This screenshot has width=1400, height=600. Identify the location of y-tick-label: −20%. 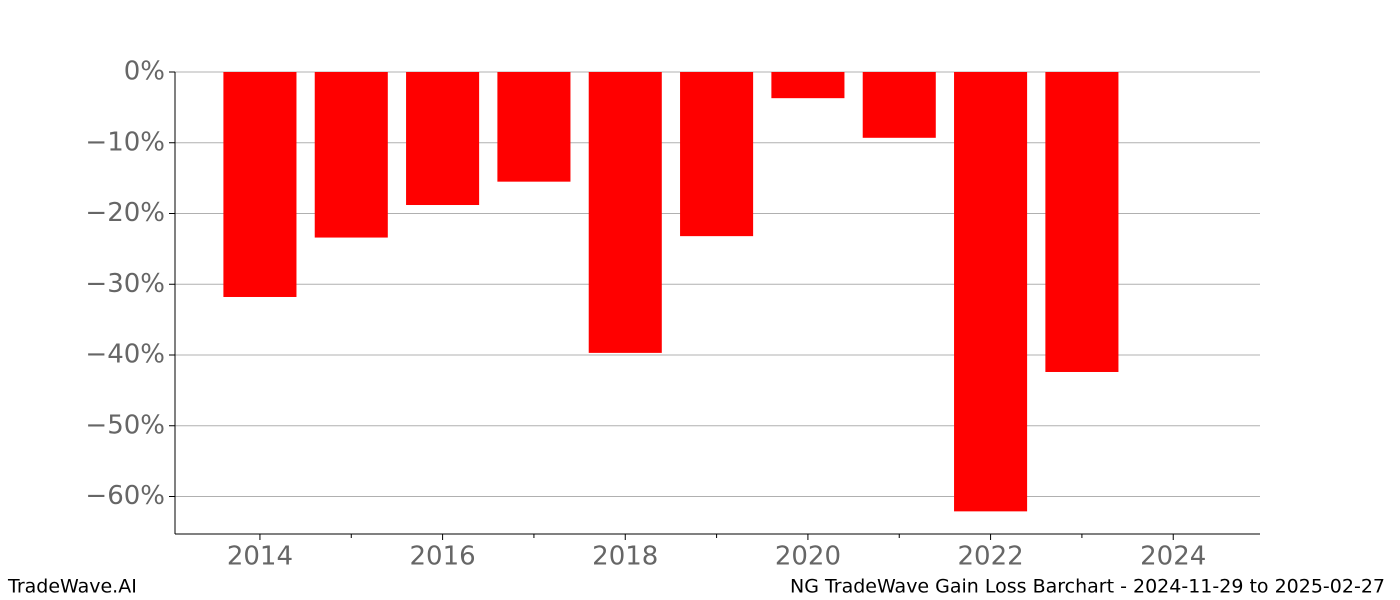
(125, 213).